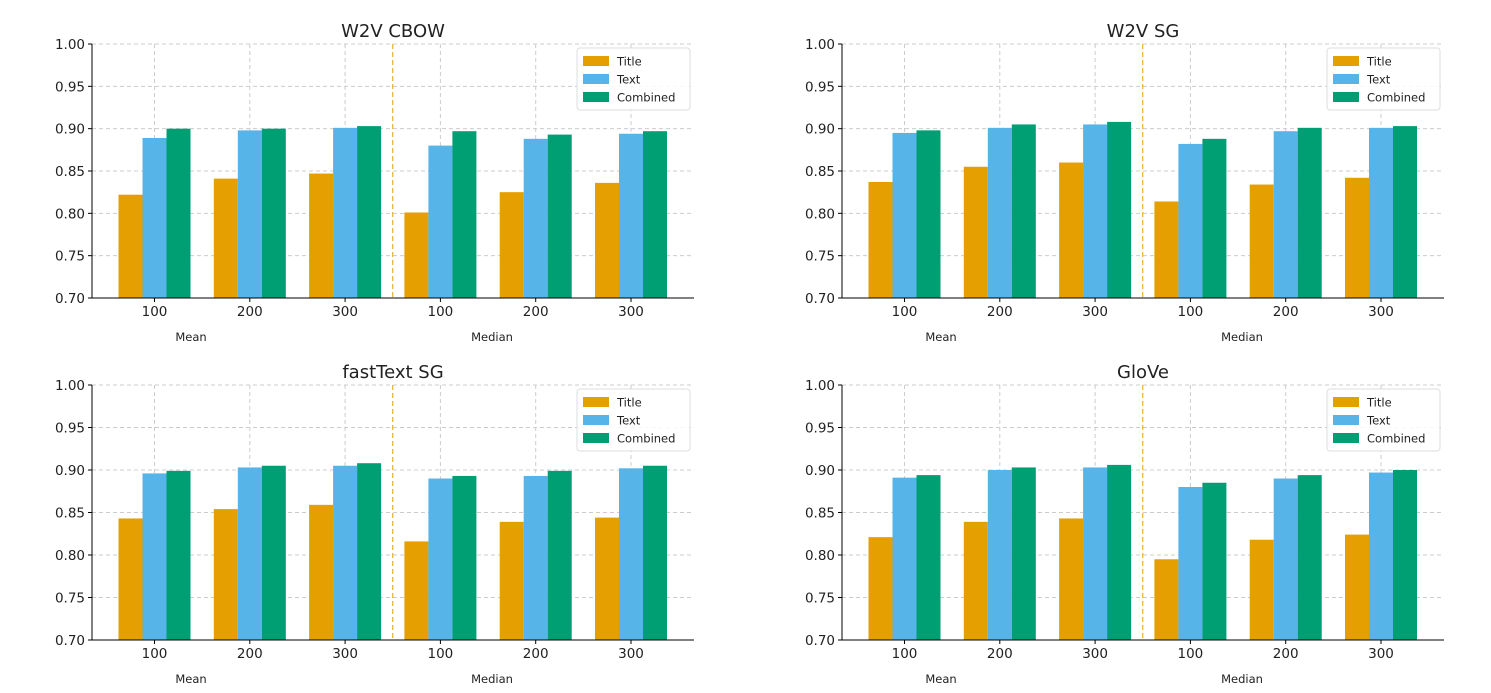  Describe the element at coordinates (393, 31) in the screenshot. I see `chart-title: W2V CBOW` at that location.